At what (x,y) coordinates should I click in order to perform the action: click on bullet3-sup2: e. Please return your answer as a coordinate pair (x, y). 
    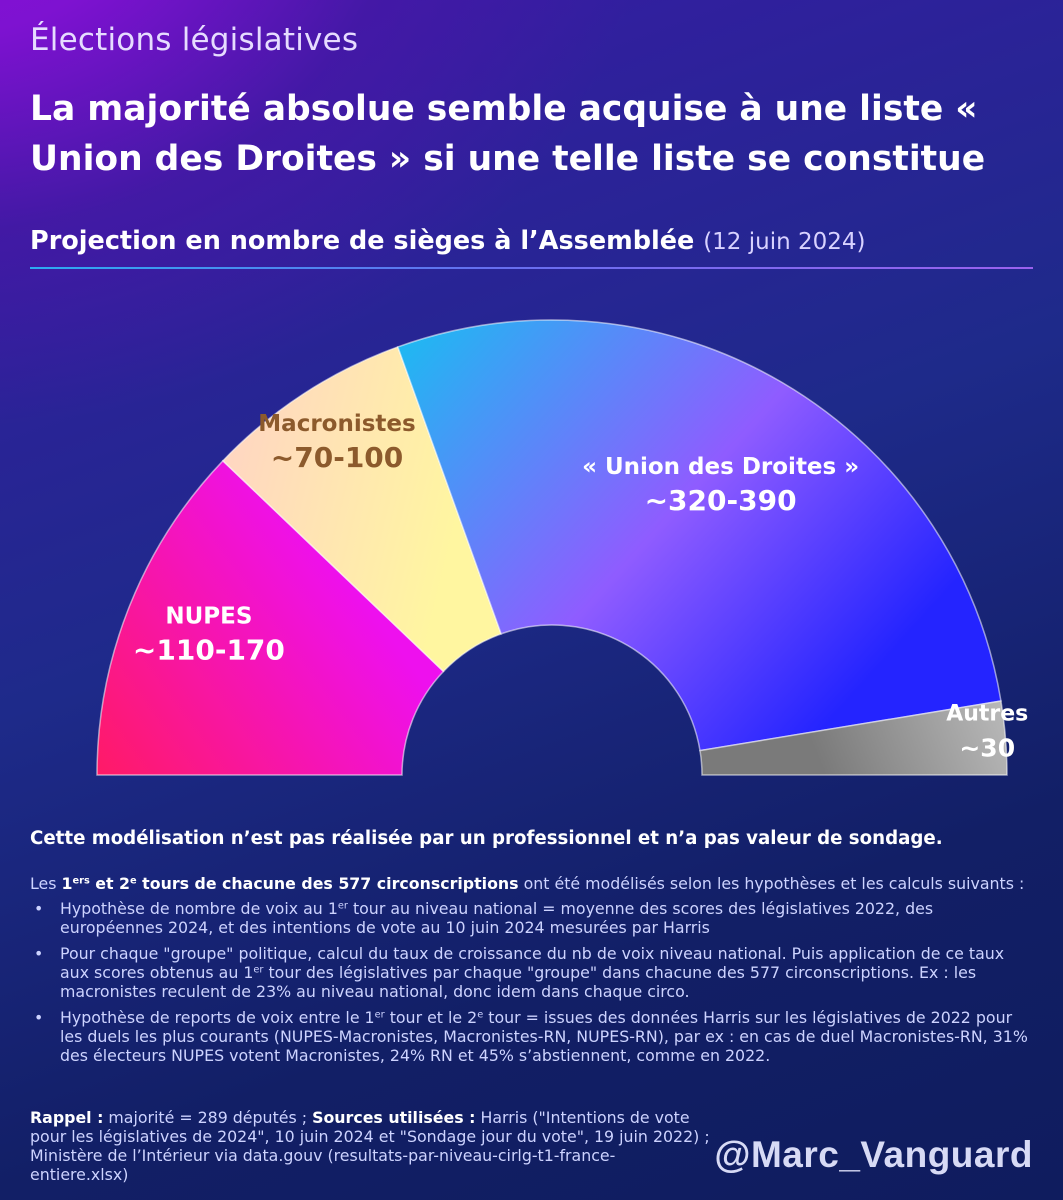
    Looking at the image, I should click on (480, 1015).